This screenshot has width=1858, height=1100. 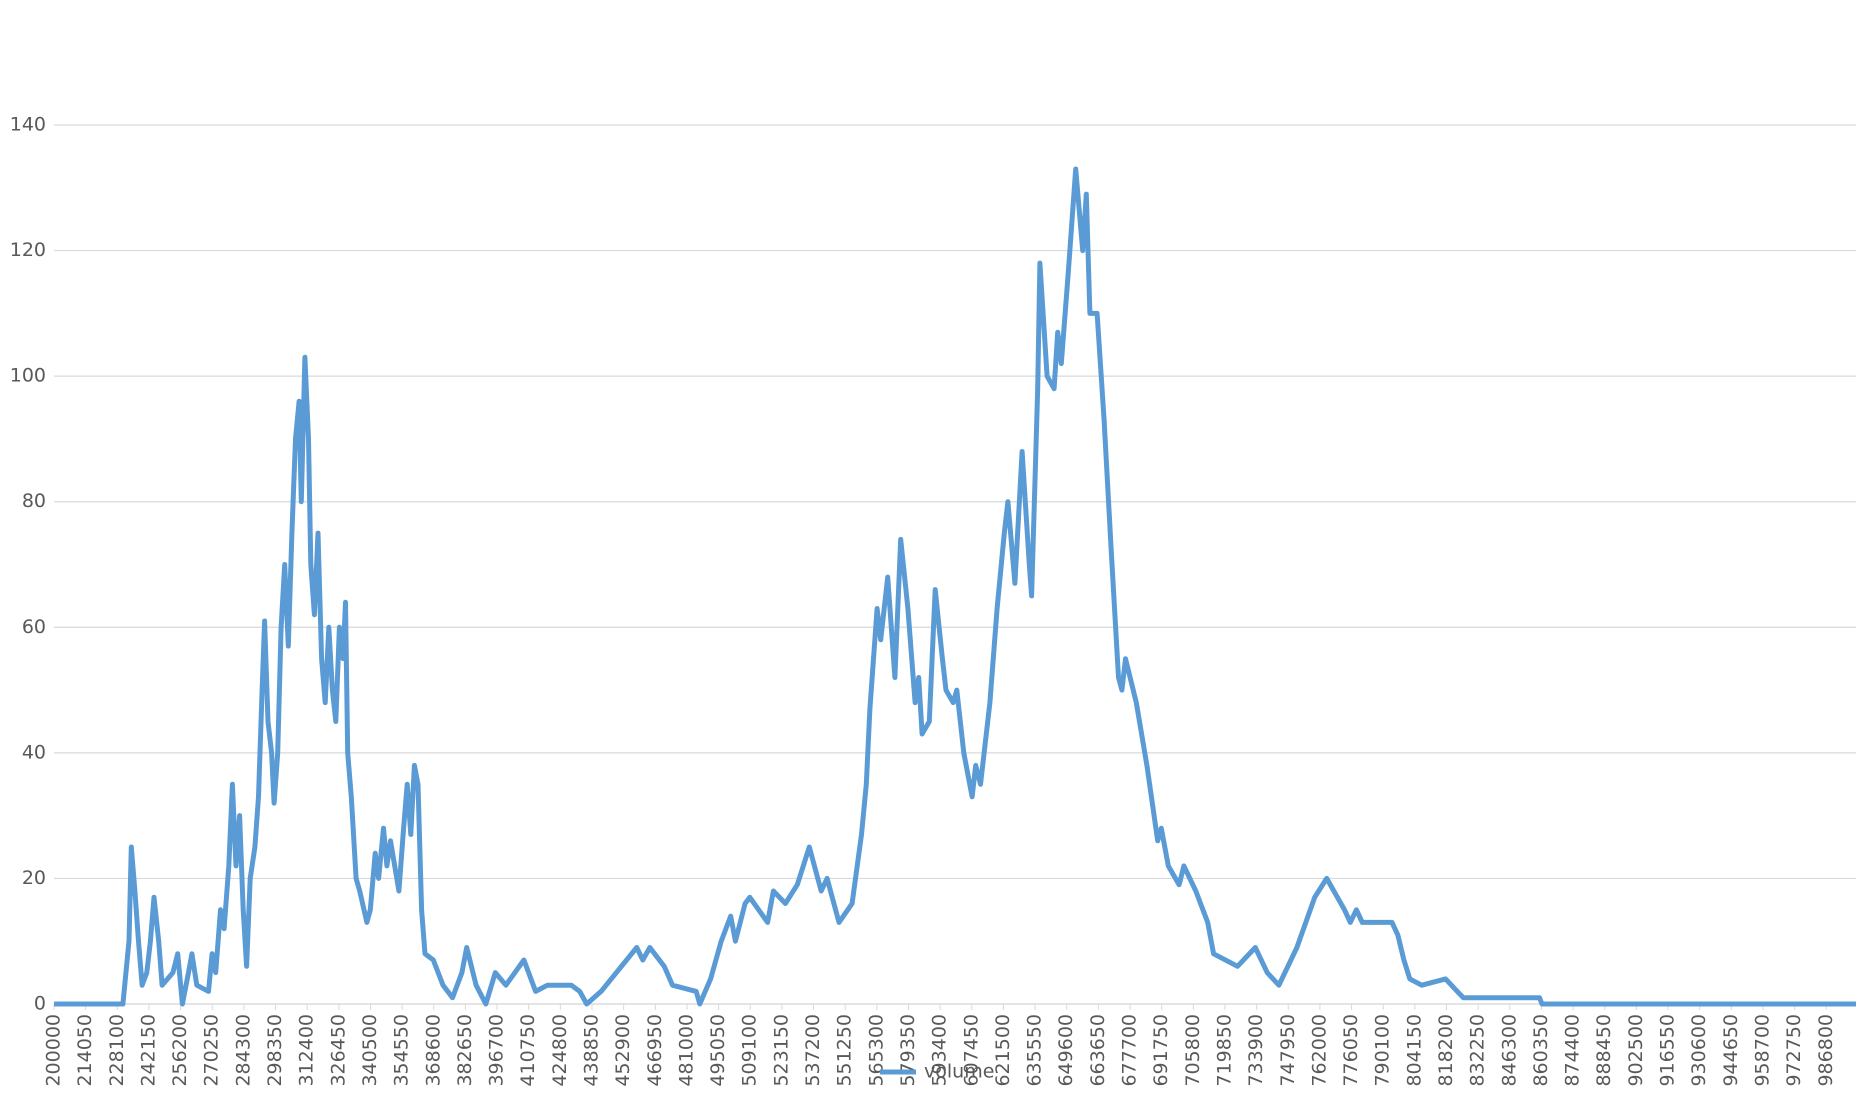 I want to click on x-tick-label: 551250, so click(x=845, y=1050).